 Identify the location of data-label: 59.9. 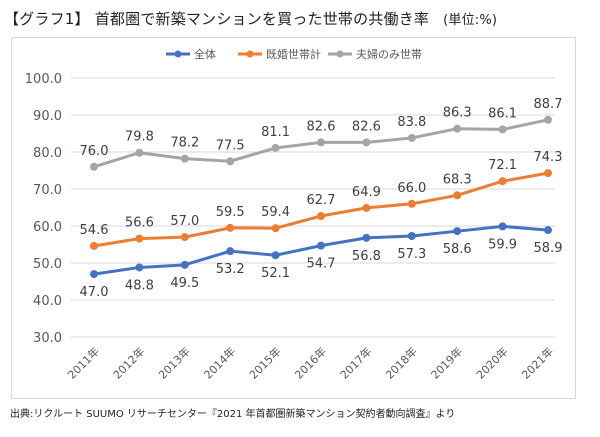
(502, 244).